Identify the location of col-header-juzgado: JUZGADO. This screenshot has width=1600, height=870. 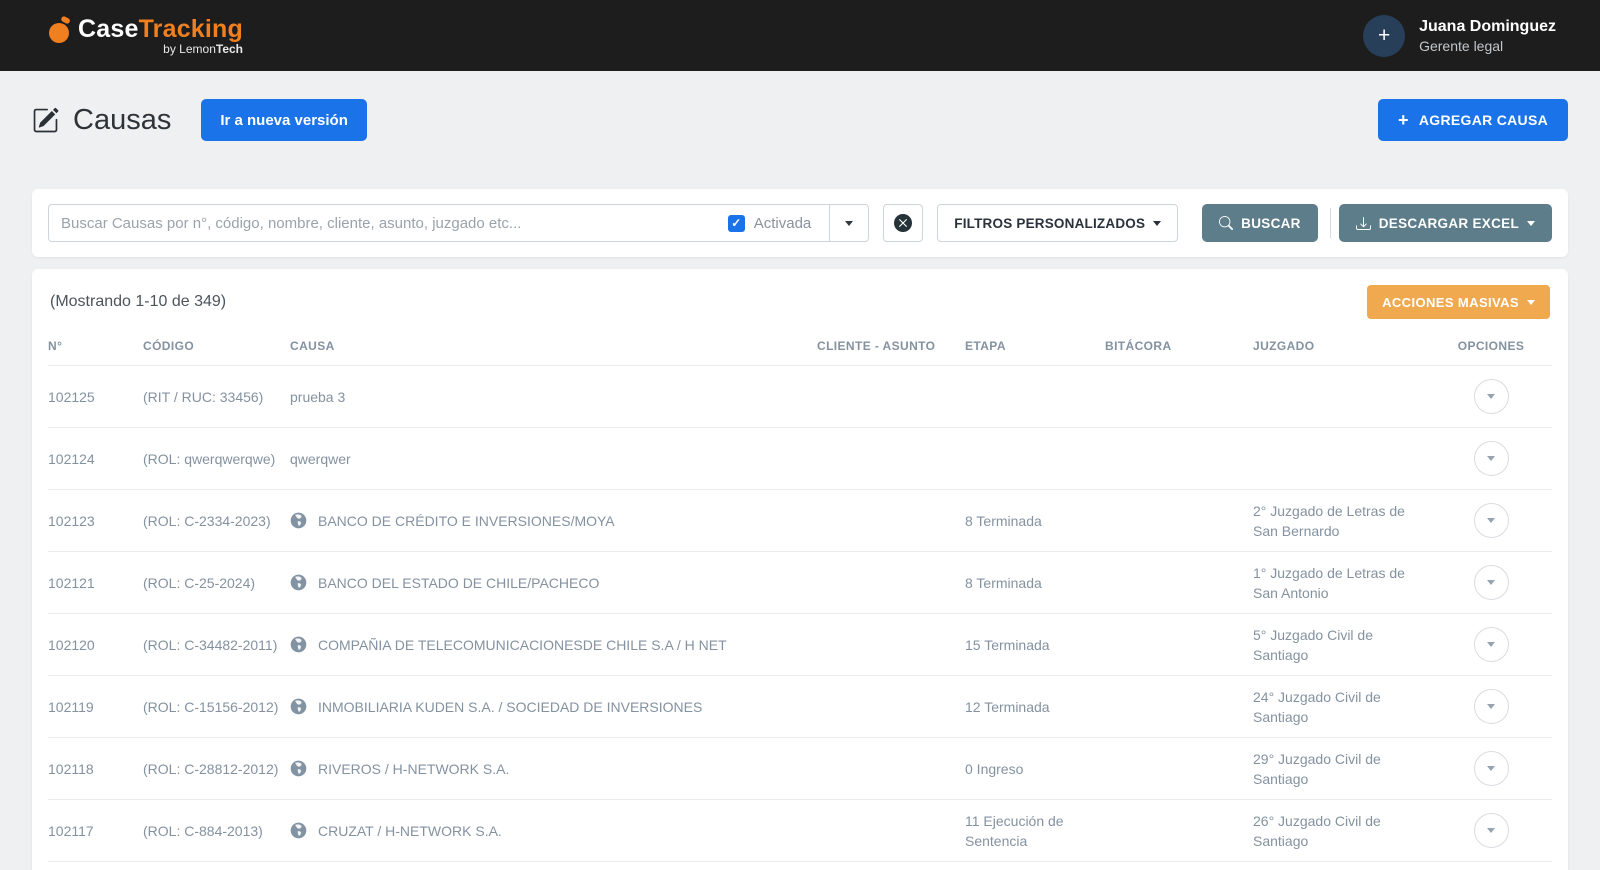
(1284, 346).